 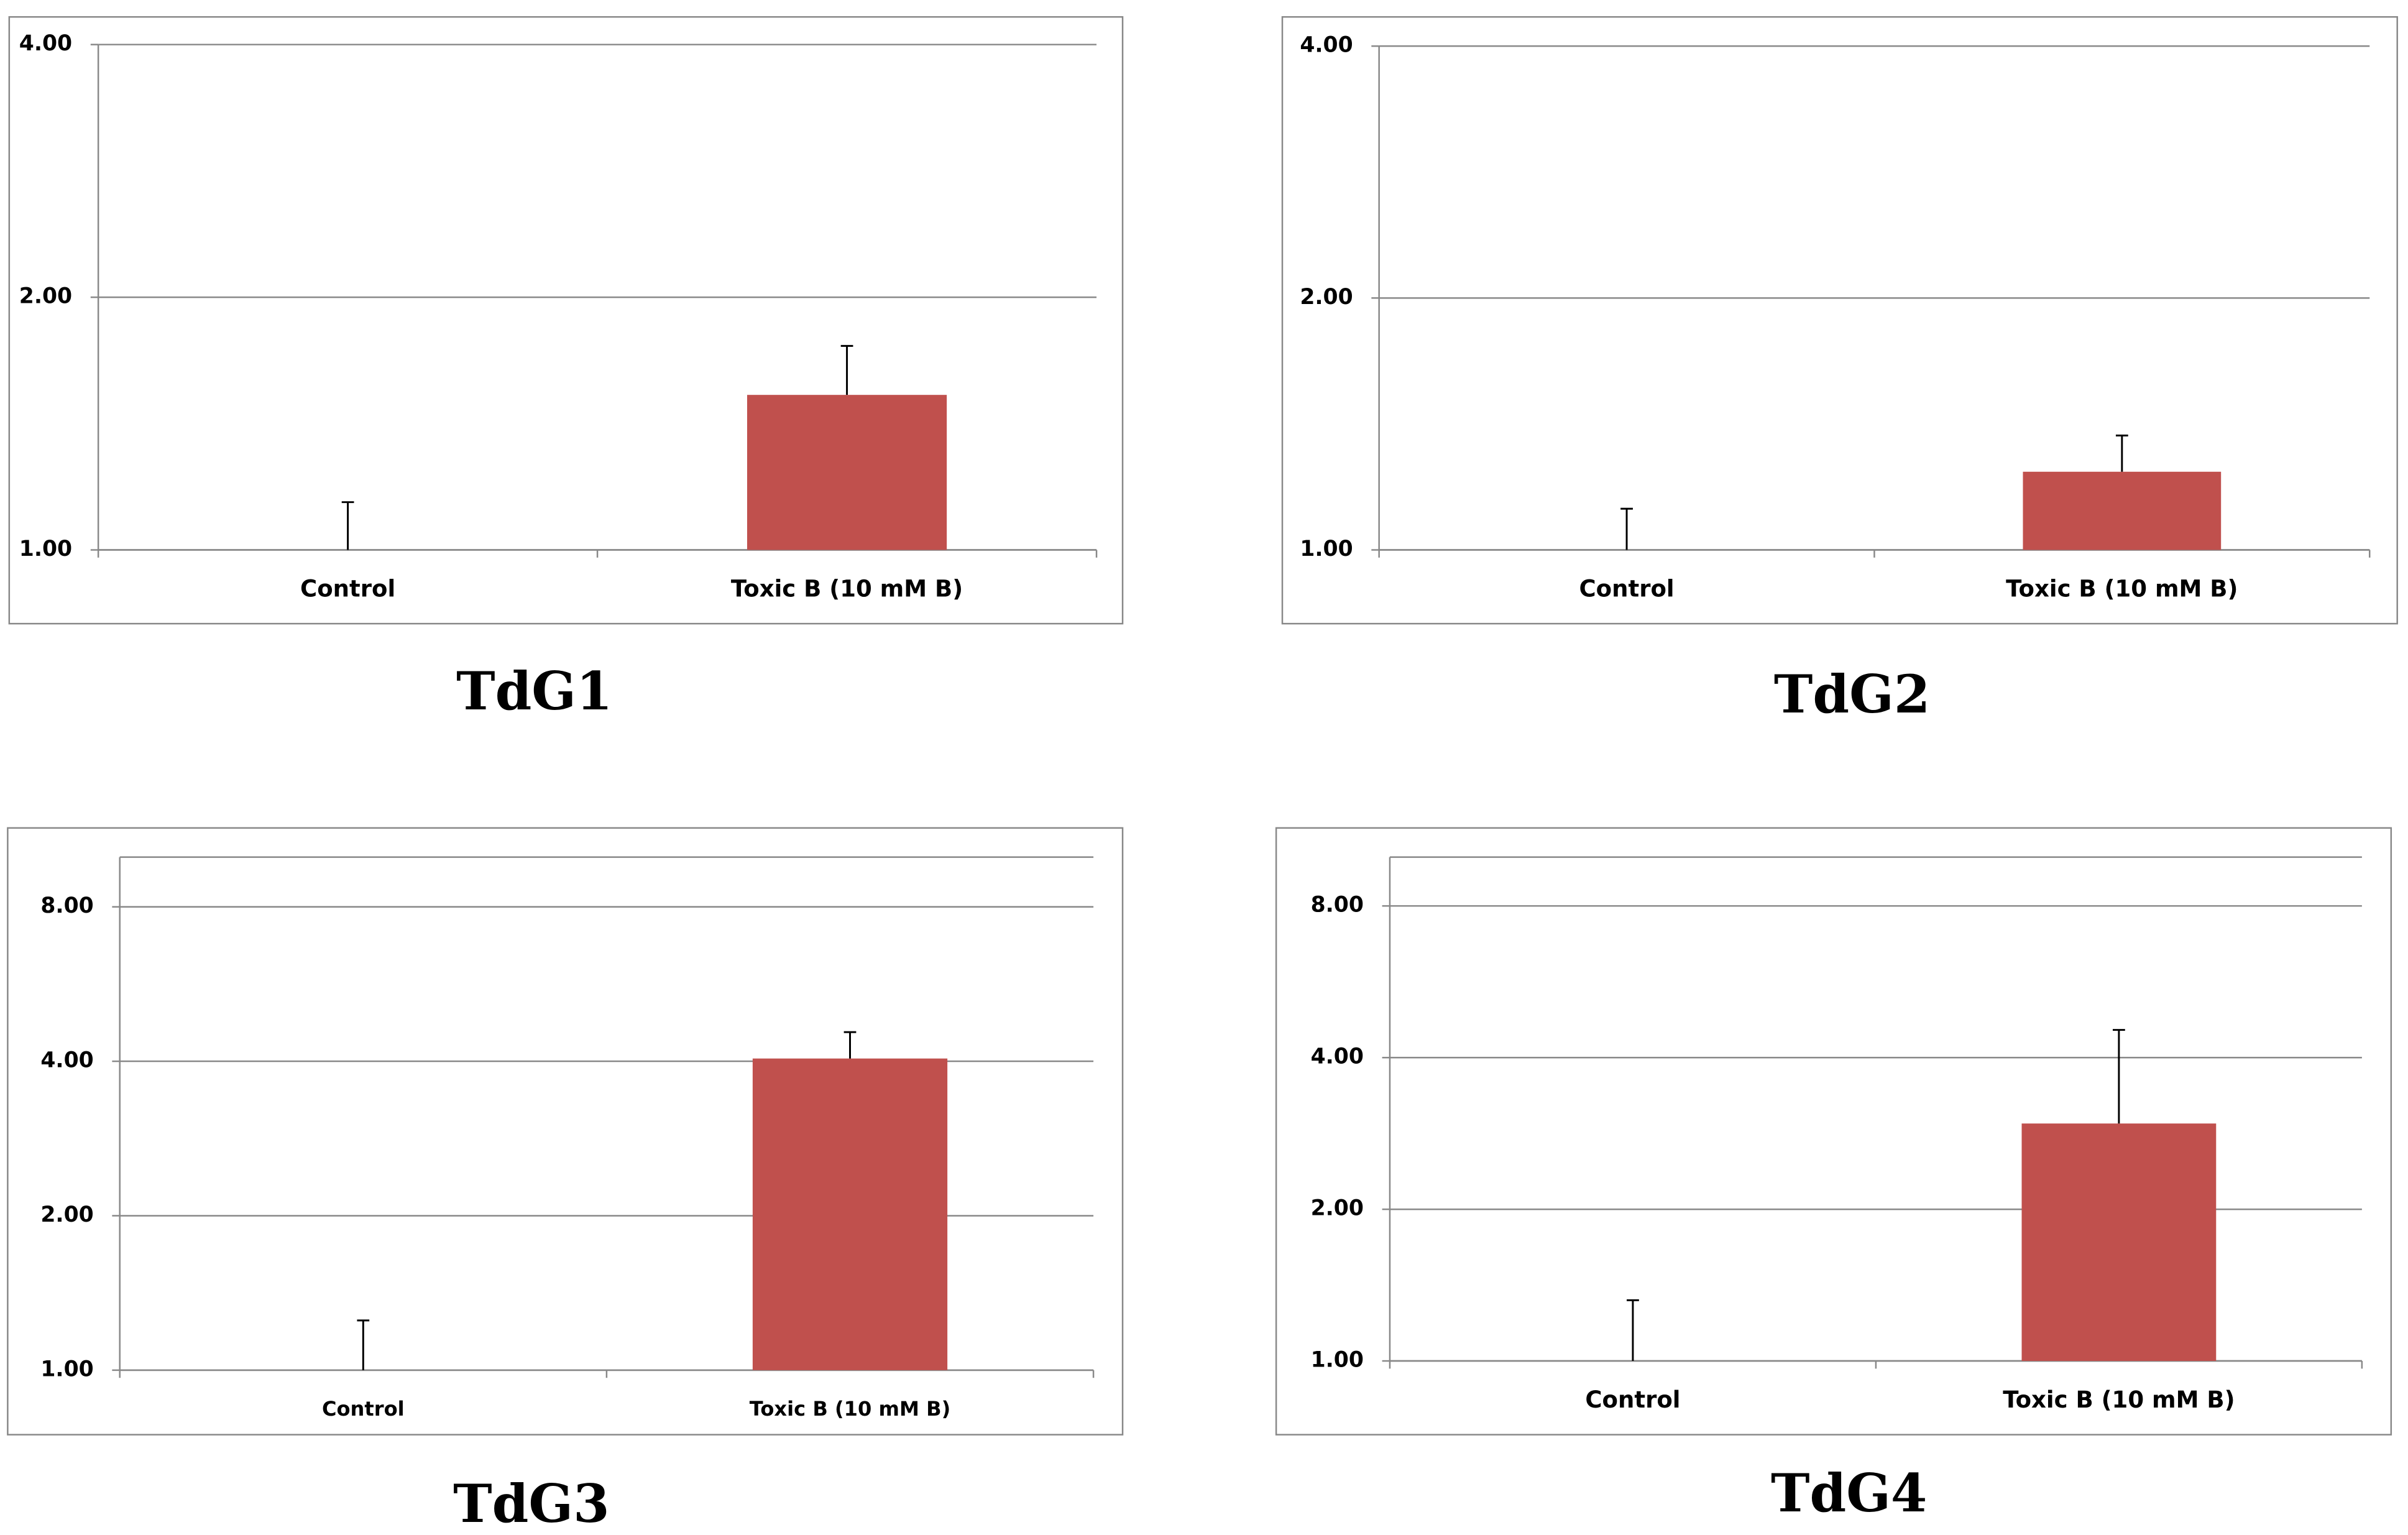 I want to click on chart-title: TdG2, so click(x=1852, y=694).